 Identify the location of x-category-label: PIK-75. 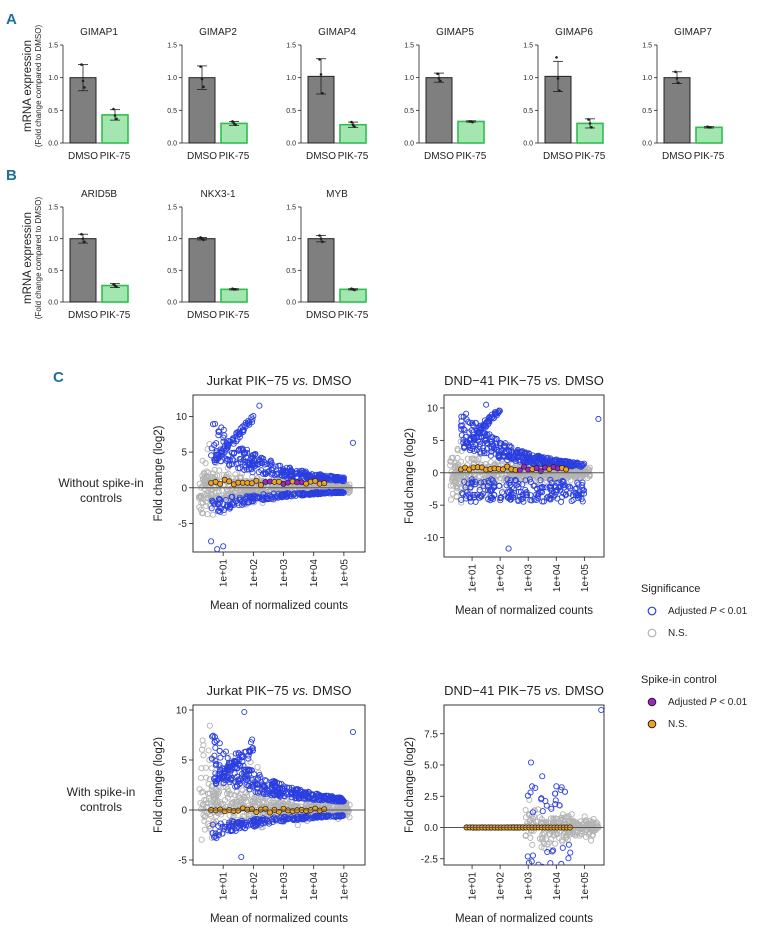
(590, 156).